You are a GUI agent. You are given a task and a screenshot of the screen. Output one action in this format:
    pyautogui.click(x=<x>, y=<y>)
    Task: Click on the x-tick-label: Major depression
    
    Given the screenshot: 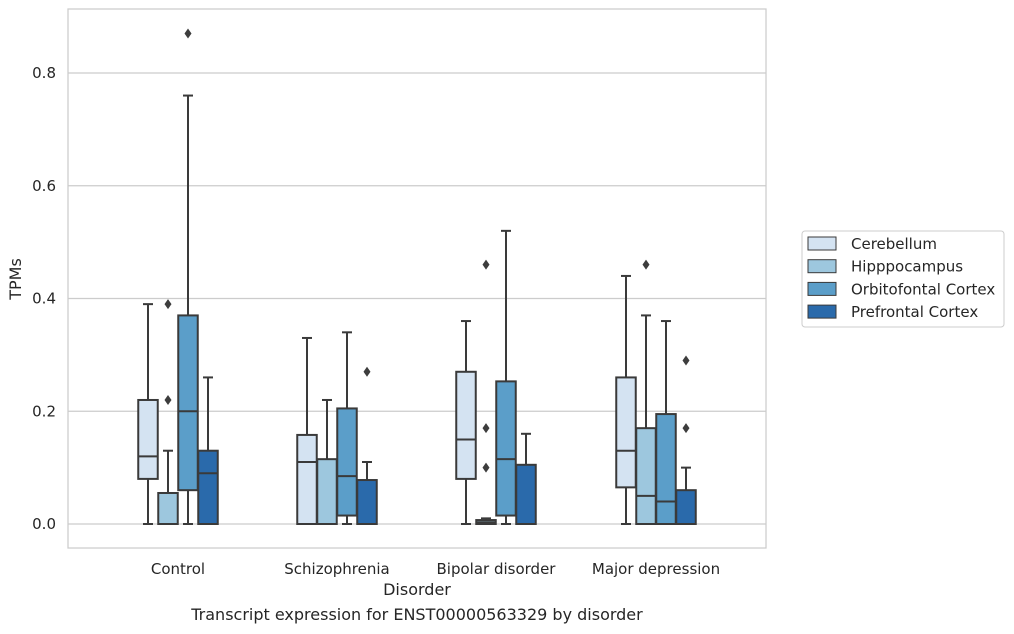 What is the action you would take?
    pyautogui.click(x=656, y=569)
    